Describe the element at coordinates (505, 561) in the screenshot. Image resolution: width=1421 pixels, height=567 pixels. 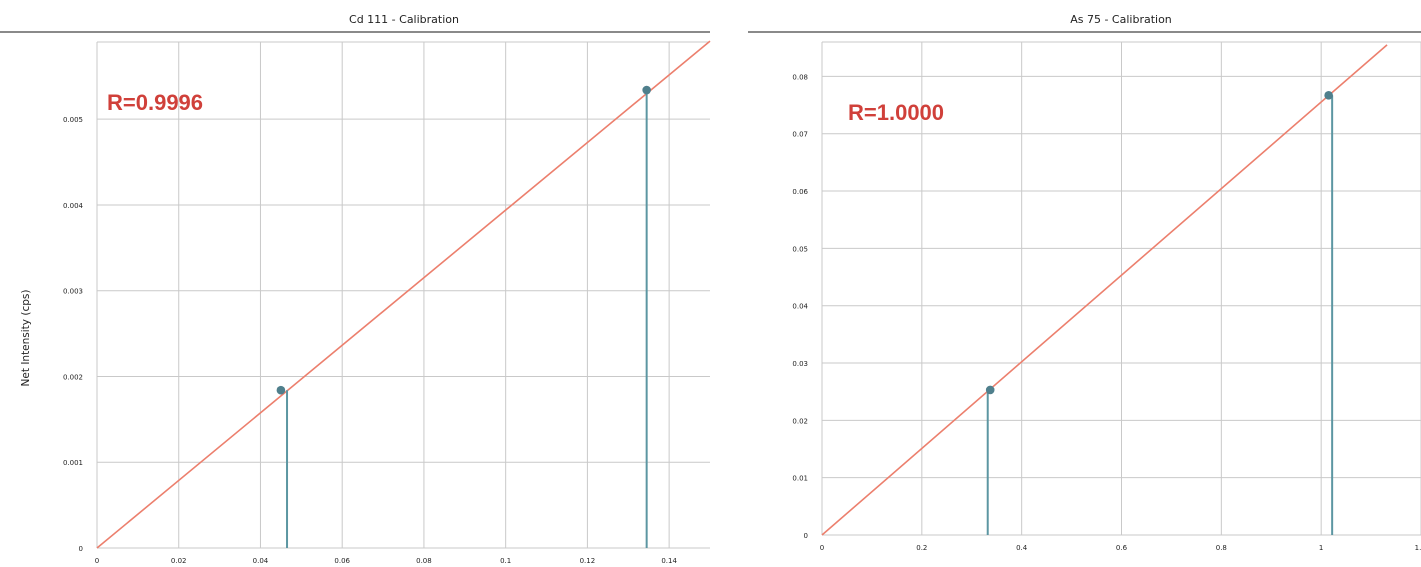
I see `x-tick-label: 0.1` at that location.